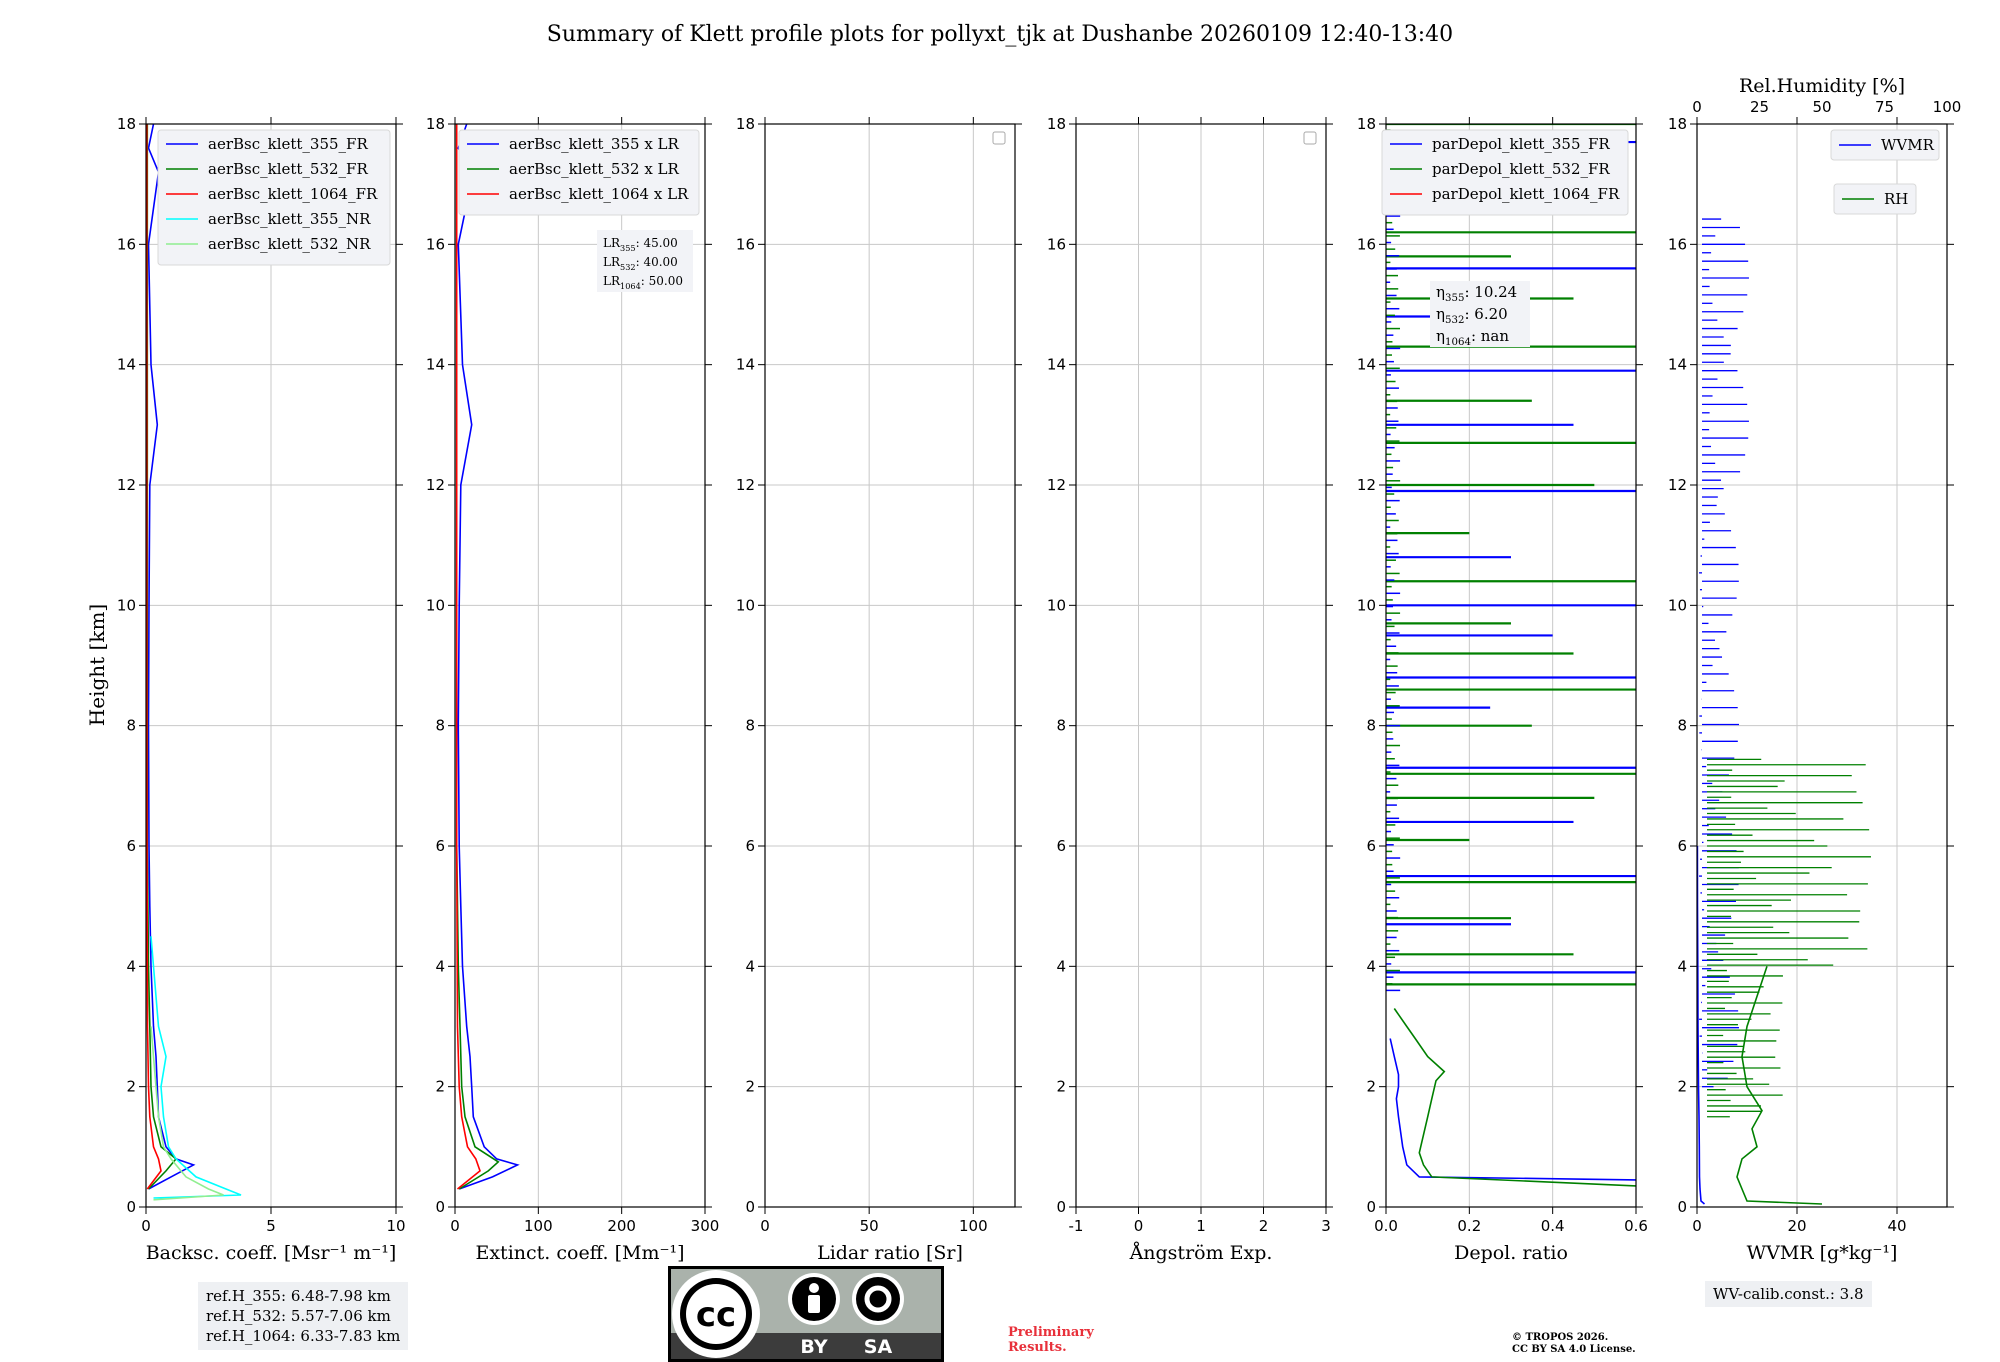 This screenshot has width=2000, height=1362. Describe the element at coordinates (1788, 1294) in the screenshot. I see `wv-calib-box: WV-calib.const.: 3.8` at that location.